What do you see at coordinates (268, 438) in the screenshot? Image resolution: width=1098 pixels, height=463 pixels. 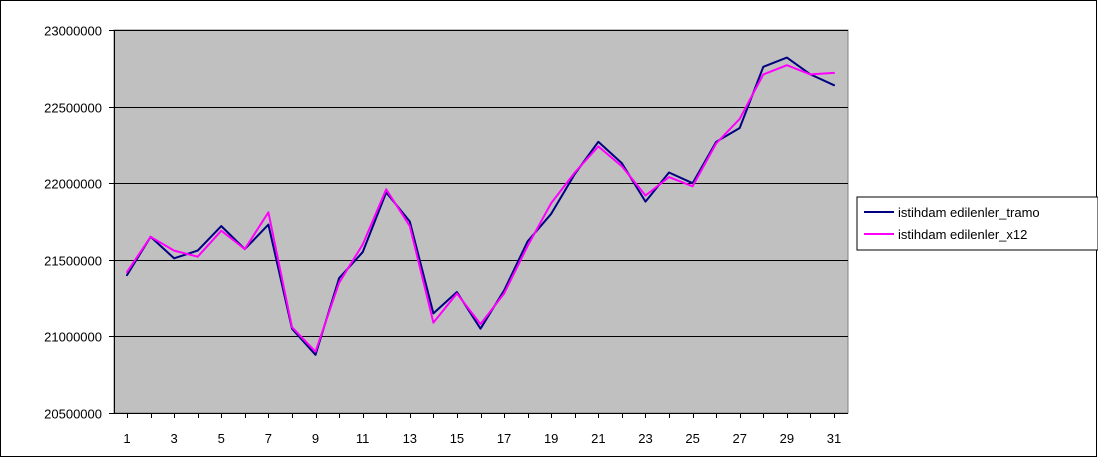 I see `x-tick-label-3: 7` at bounding box center [268, 438].